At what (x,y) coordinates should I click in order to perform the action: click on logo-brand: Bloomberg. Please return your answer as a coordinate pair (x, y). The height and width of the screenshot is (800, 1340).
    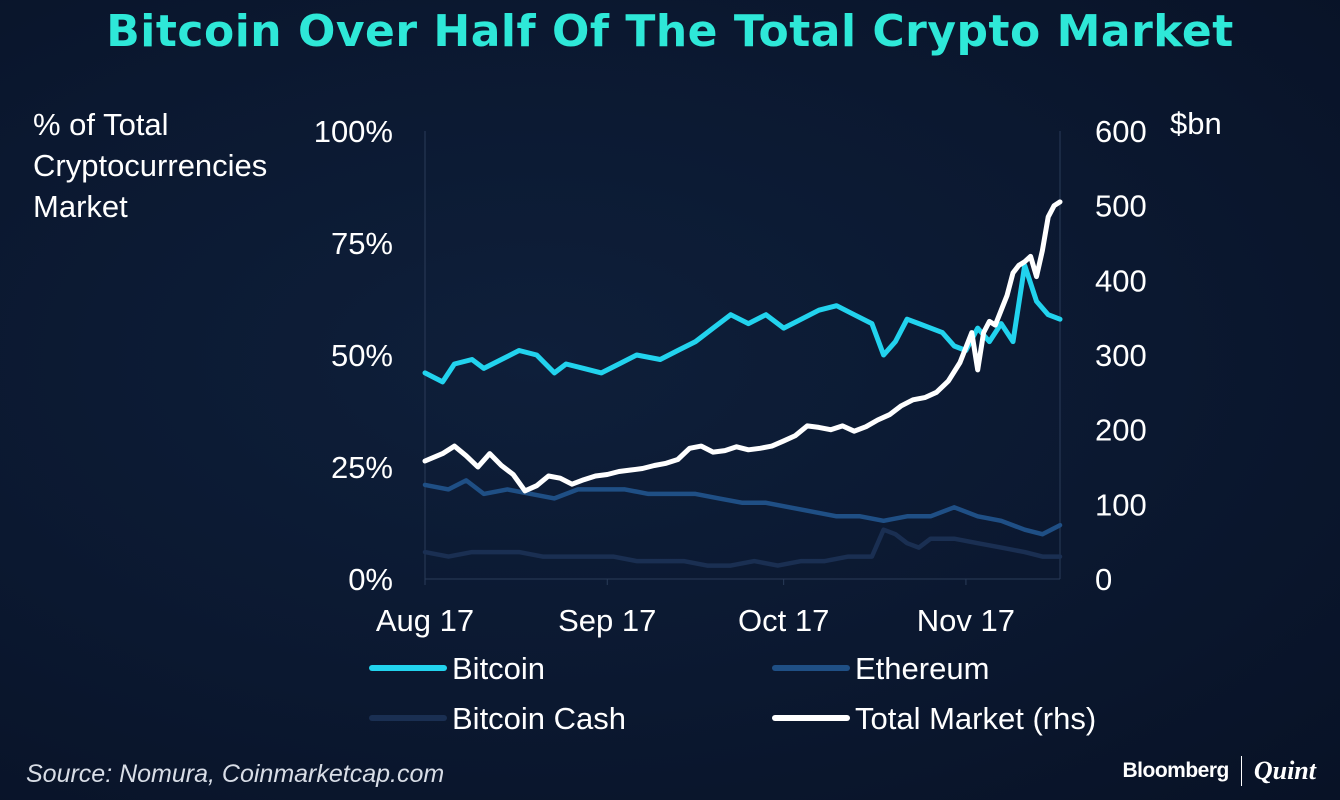
    Looking at the image, I should click on (1176, 770).